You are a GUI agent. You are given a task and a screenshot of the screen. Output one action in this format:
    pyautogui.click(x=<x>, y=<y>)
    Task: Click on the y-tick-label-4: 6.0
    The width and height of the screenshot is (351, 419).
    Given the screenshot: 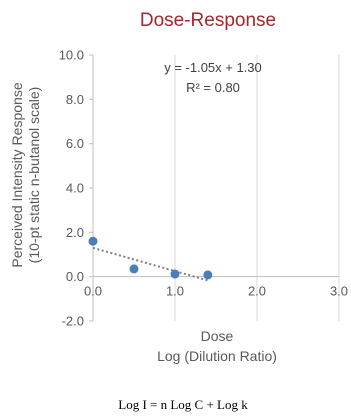 What is the action you would take?
    pyautogui.click(x=75, y=143)
    